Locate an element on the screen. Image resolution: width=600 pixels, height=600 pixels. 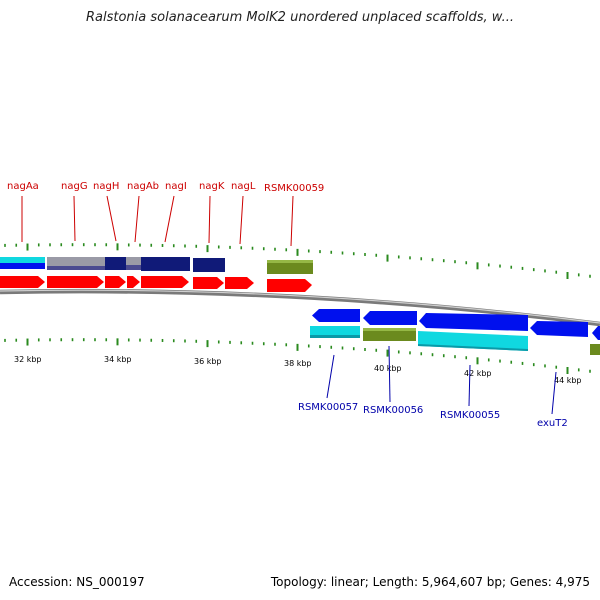
cds-track-reverse is located at coordinates (456, 324).